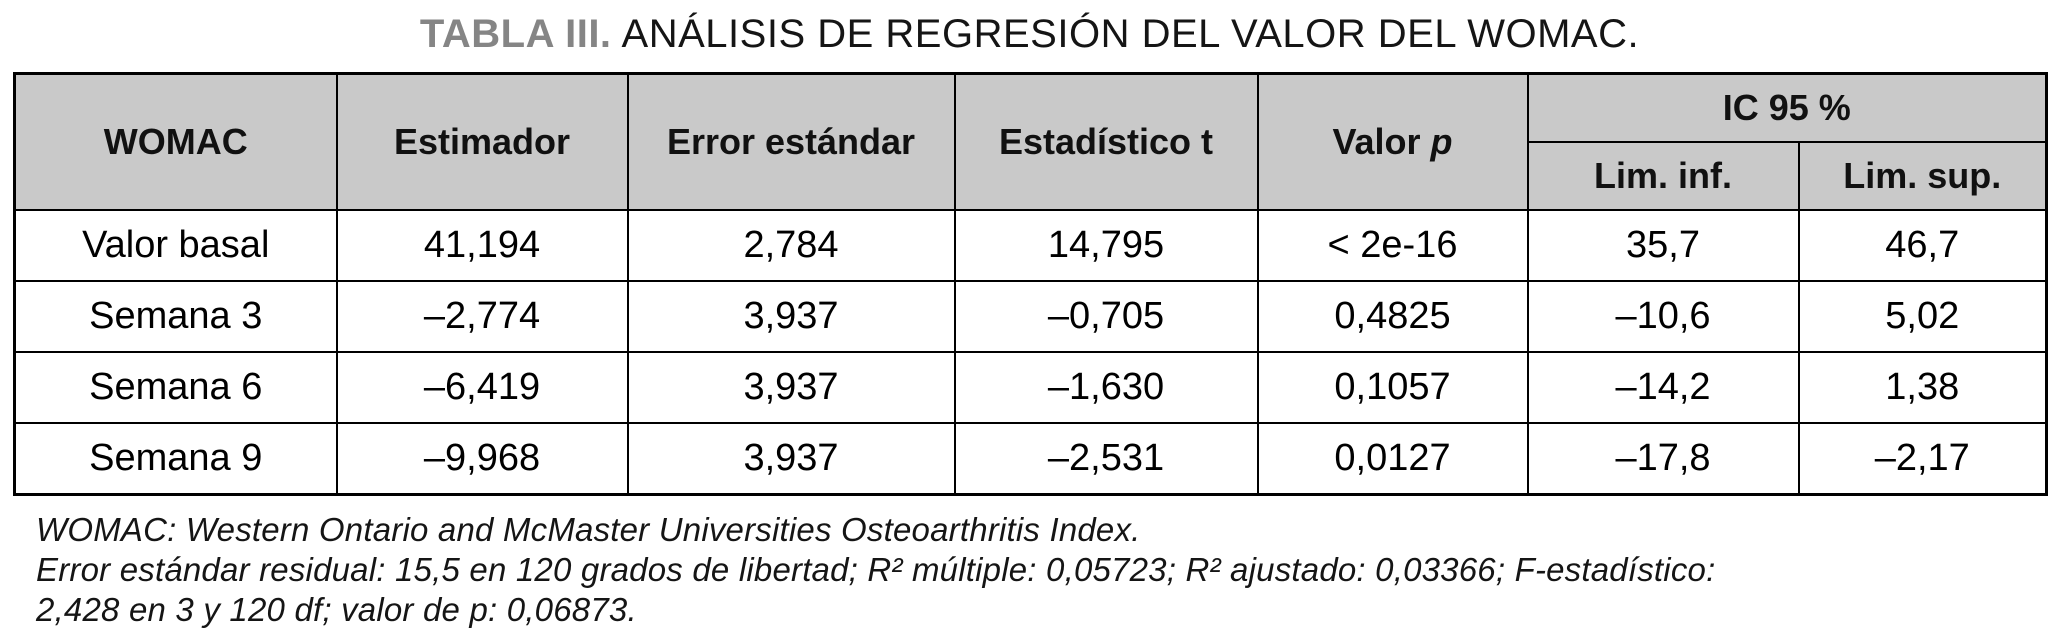 The image size is (2059, 640). I want to click on cell-valor-p: 0,4825, so click(1392, 316).